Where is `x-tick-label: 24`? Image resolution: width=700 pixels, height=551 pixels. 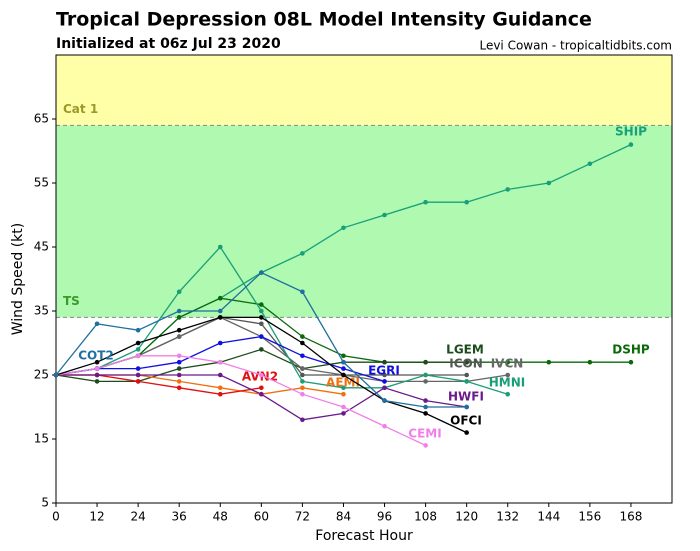 x-tick-label: 24 is located at coordinates (137, 517).